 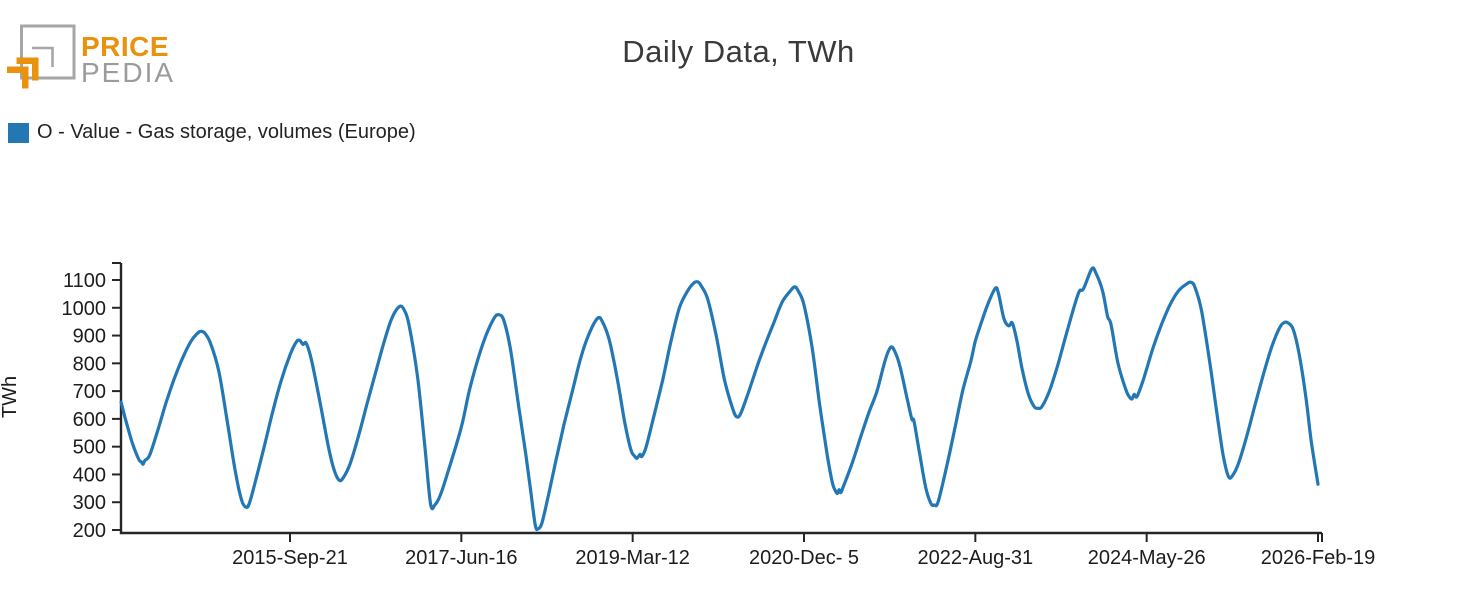 What do you see at coordinates (1318, 558) in the screenshot?
I see `x-tick-label: 2026-Feb-19` at bounding box center [1318, 558].